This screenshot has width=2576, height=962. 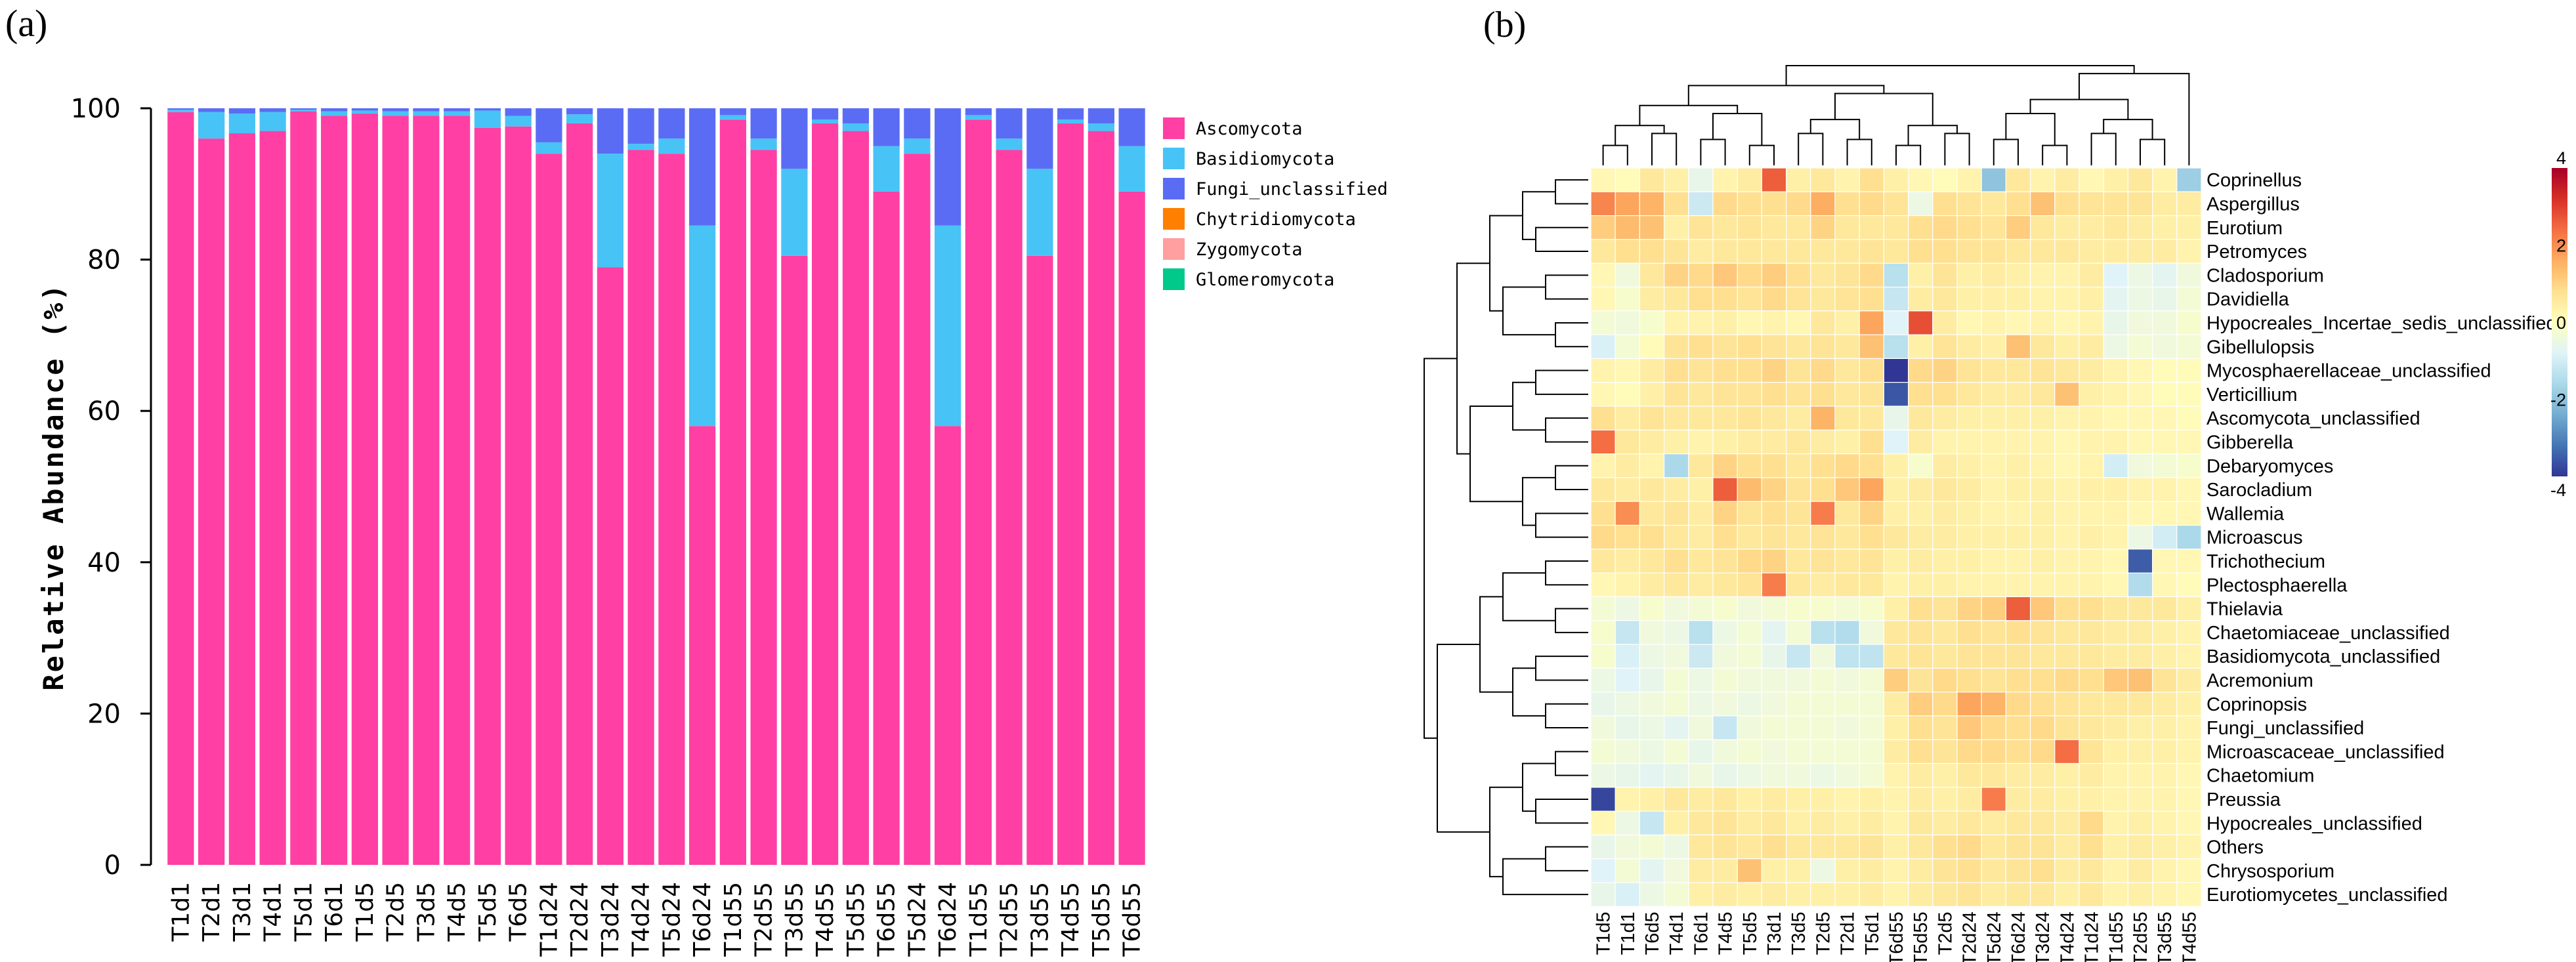 I want to click on x-tick-label: T3d55, so click(x=794, y=919).